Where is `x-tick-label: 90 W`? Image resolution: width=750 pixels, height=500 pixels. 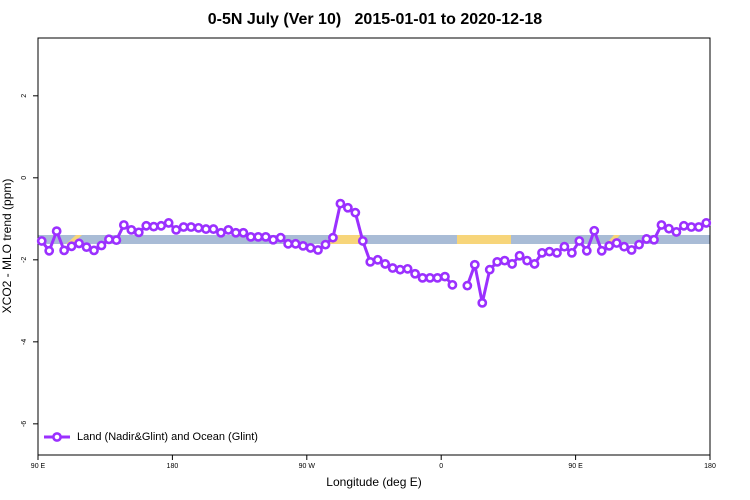 x-tick-label: 90 W is located at coordinates (307, 466).